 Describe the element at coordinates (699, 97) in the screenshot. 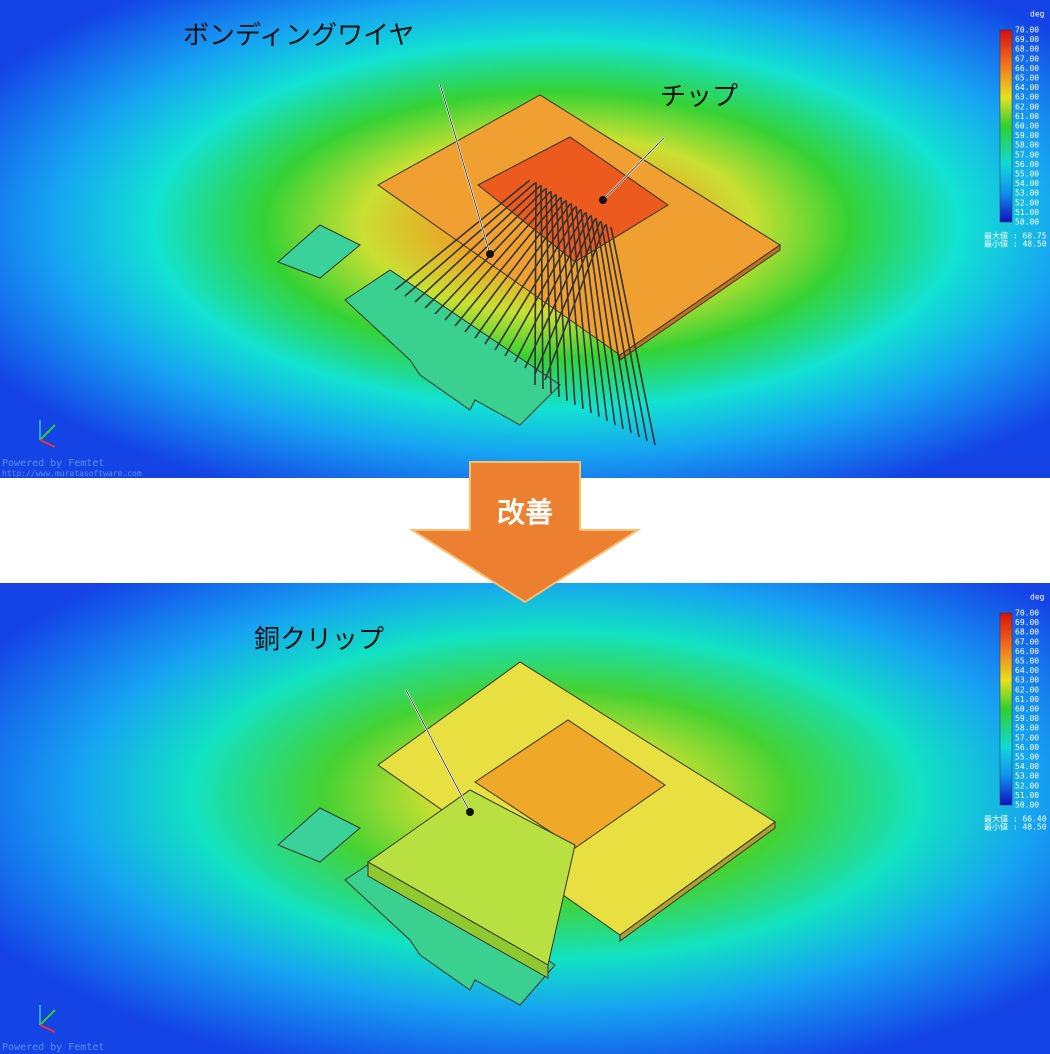

I see `chip-label: チップ` at that location.